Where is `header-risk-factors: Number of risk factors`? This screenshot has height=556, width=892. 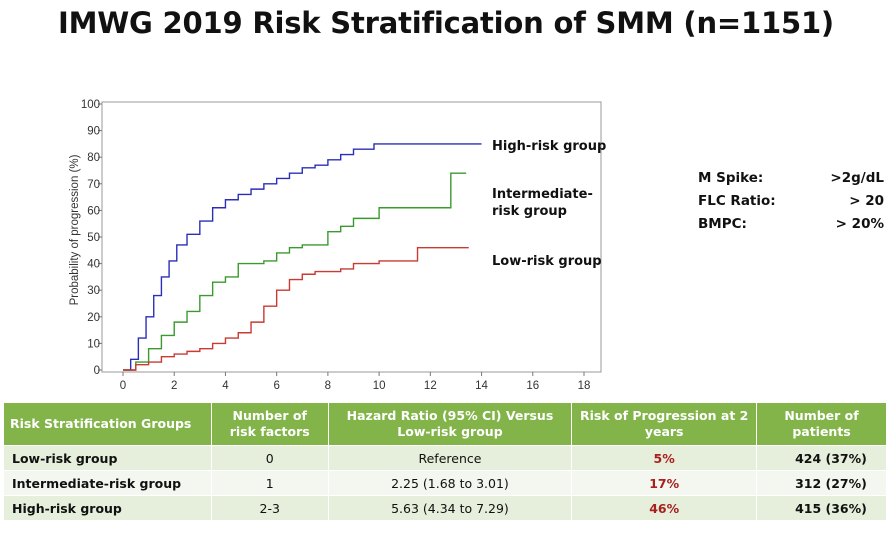 header-risk-factors: Number of risk factors is located at coordinates (269, 424).